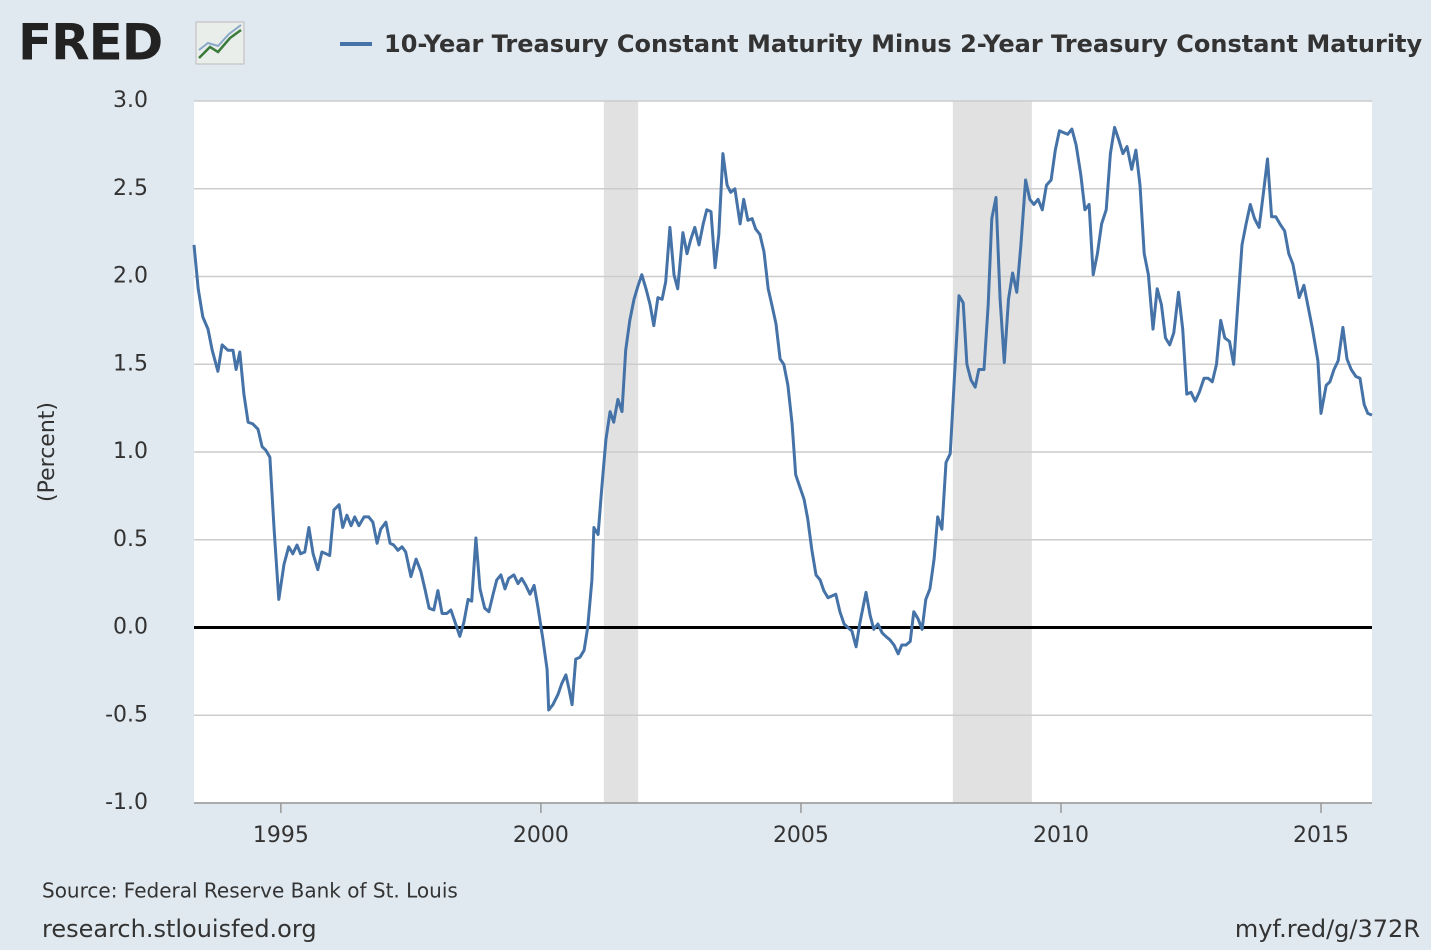  I want to click on x-tick-label: 1995, so click(281, 835).